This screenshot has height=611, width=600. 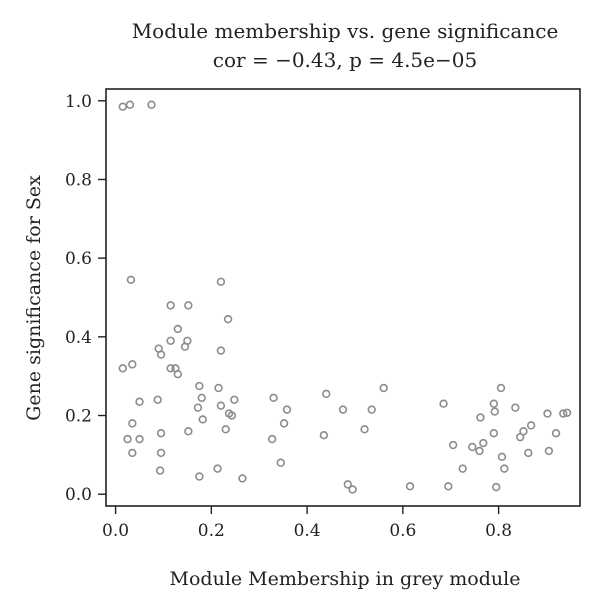 What do you see at coordinates (78, 180) in the screenshot?
I see `y-tick-label: 0.8` at bounding box center [78, 180].